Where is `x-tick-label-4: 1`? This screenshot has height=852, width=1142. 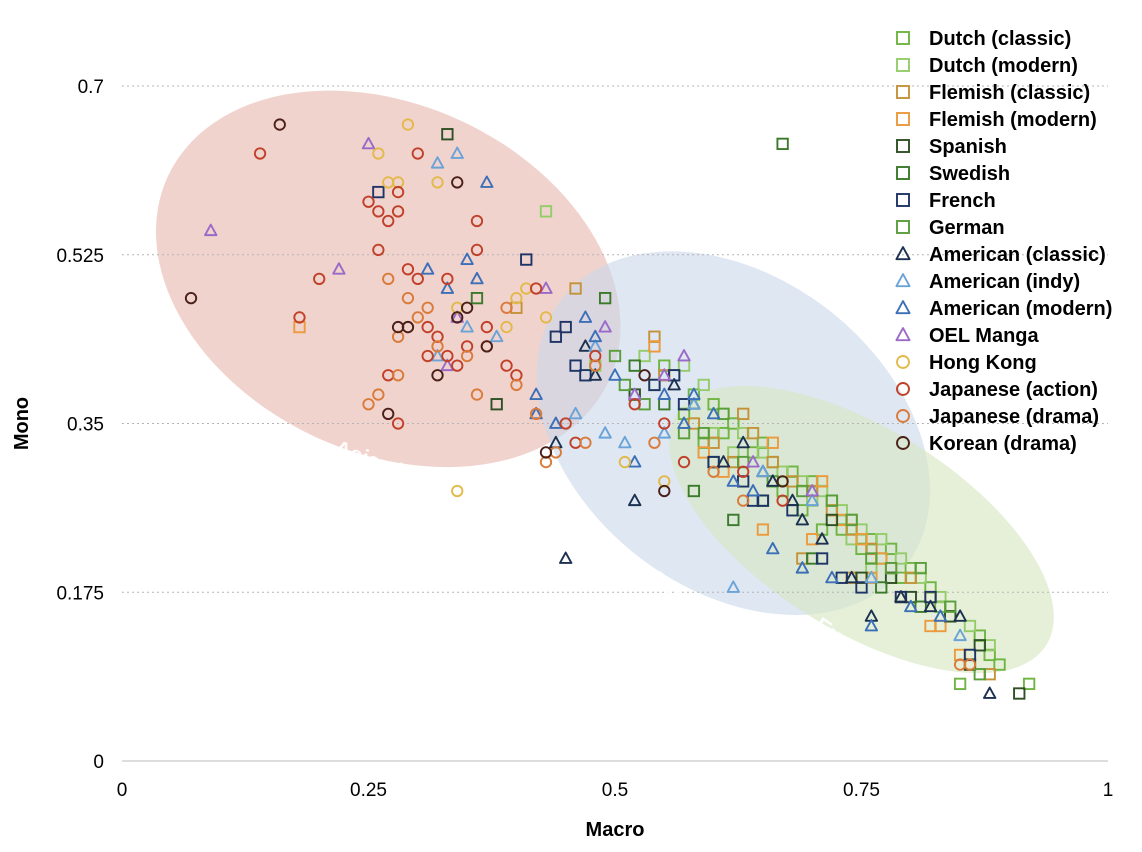 x-tick-label-4: 1 is located at coordinates (1108, 790).